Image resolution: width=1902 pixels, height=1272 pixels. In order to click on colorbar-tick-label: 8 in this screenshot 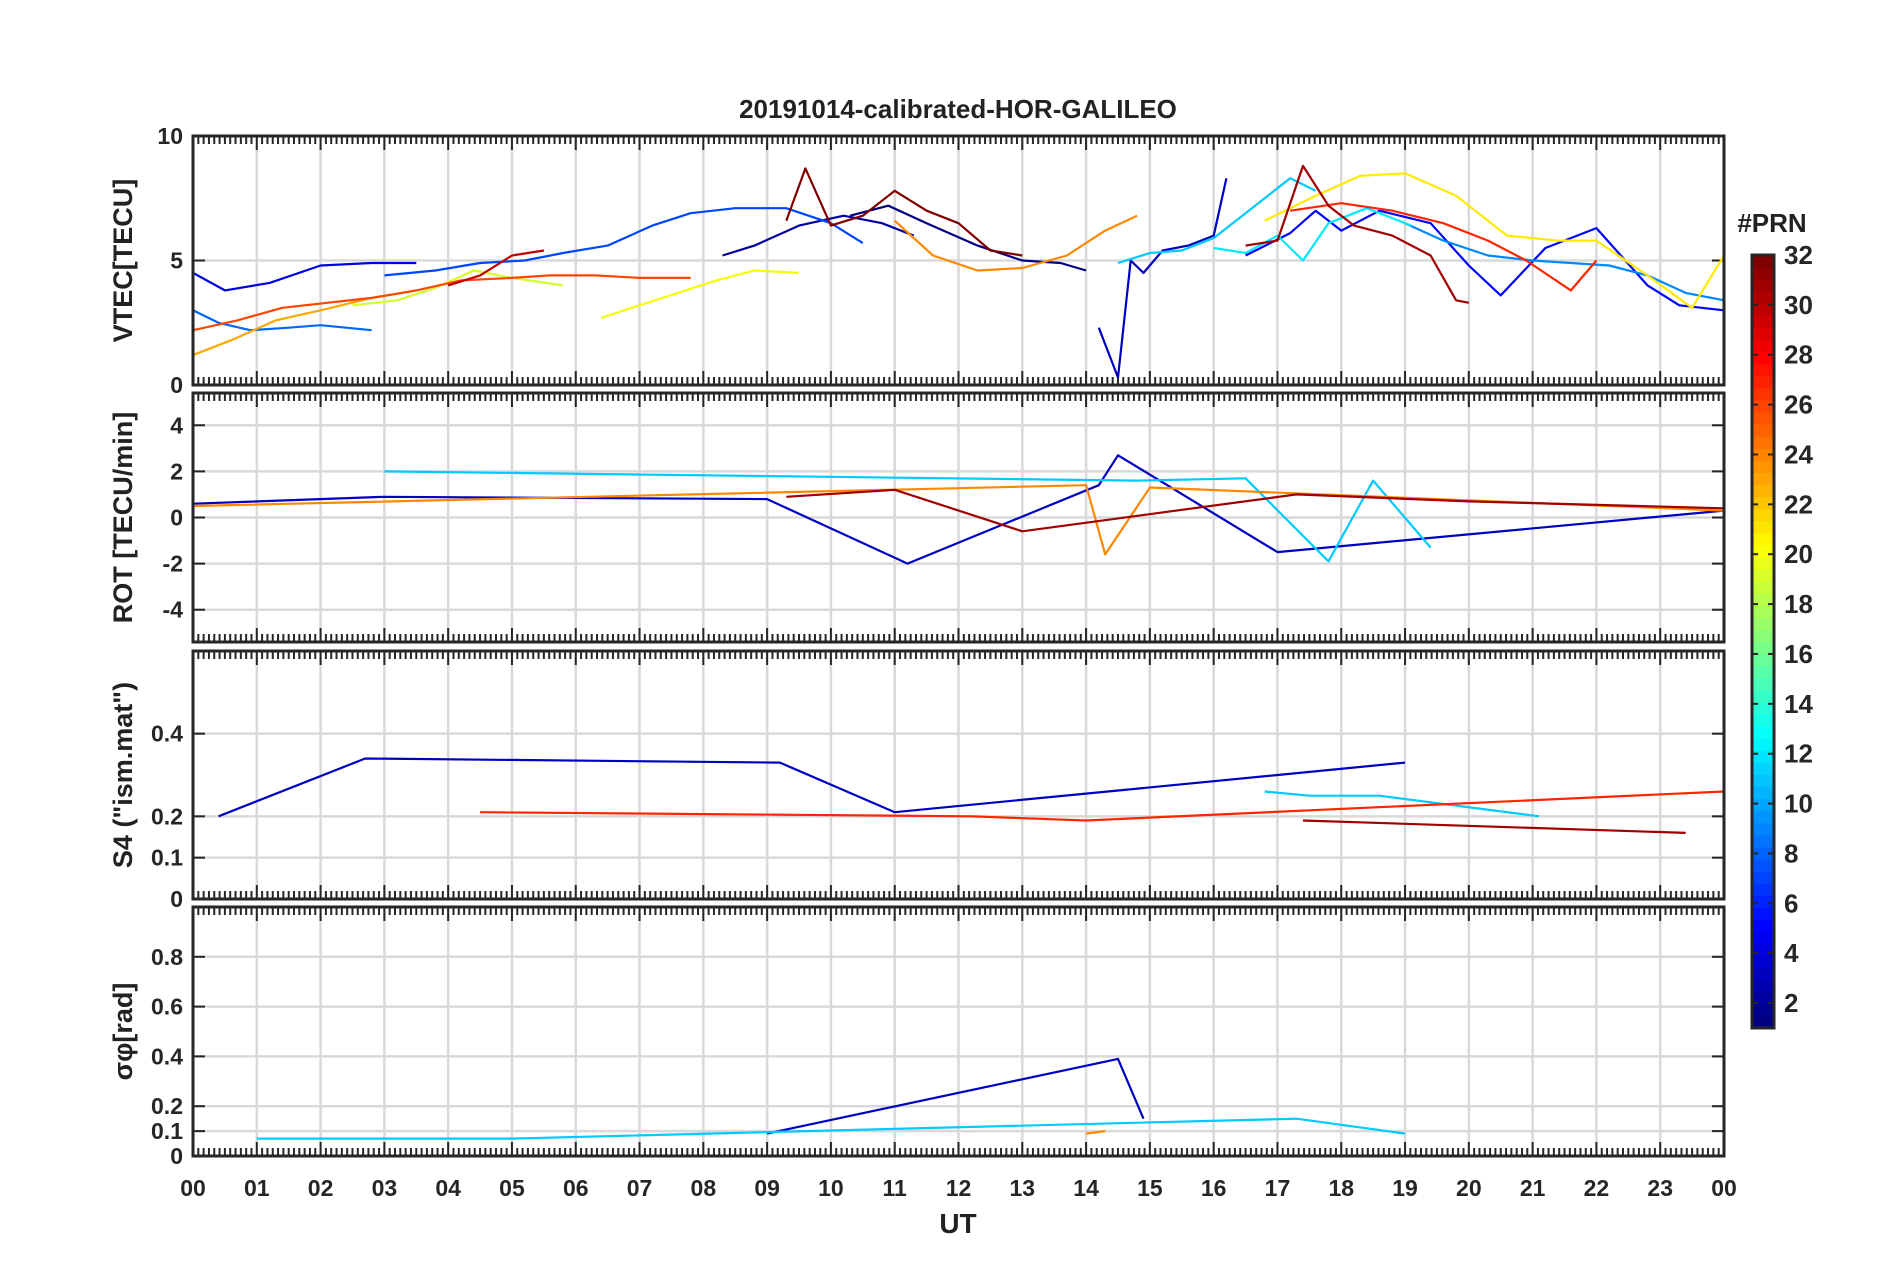, I will do `click(1791, 853)`.